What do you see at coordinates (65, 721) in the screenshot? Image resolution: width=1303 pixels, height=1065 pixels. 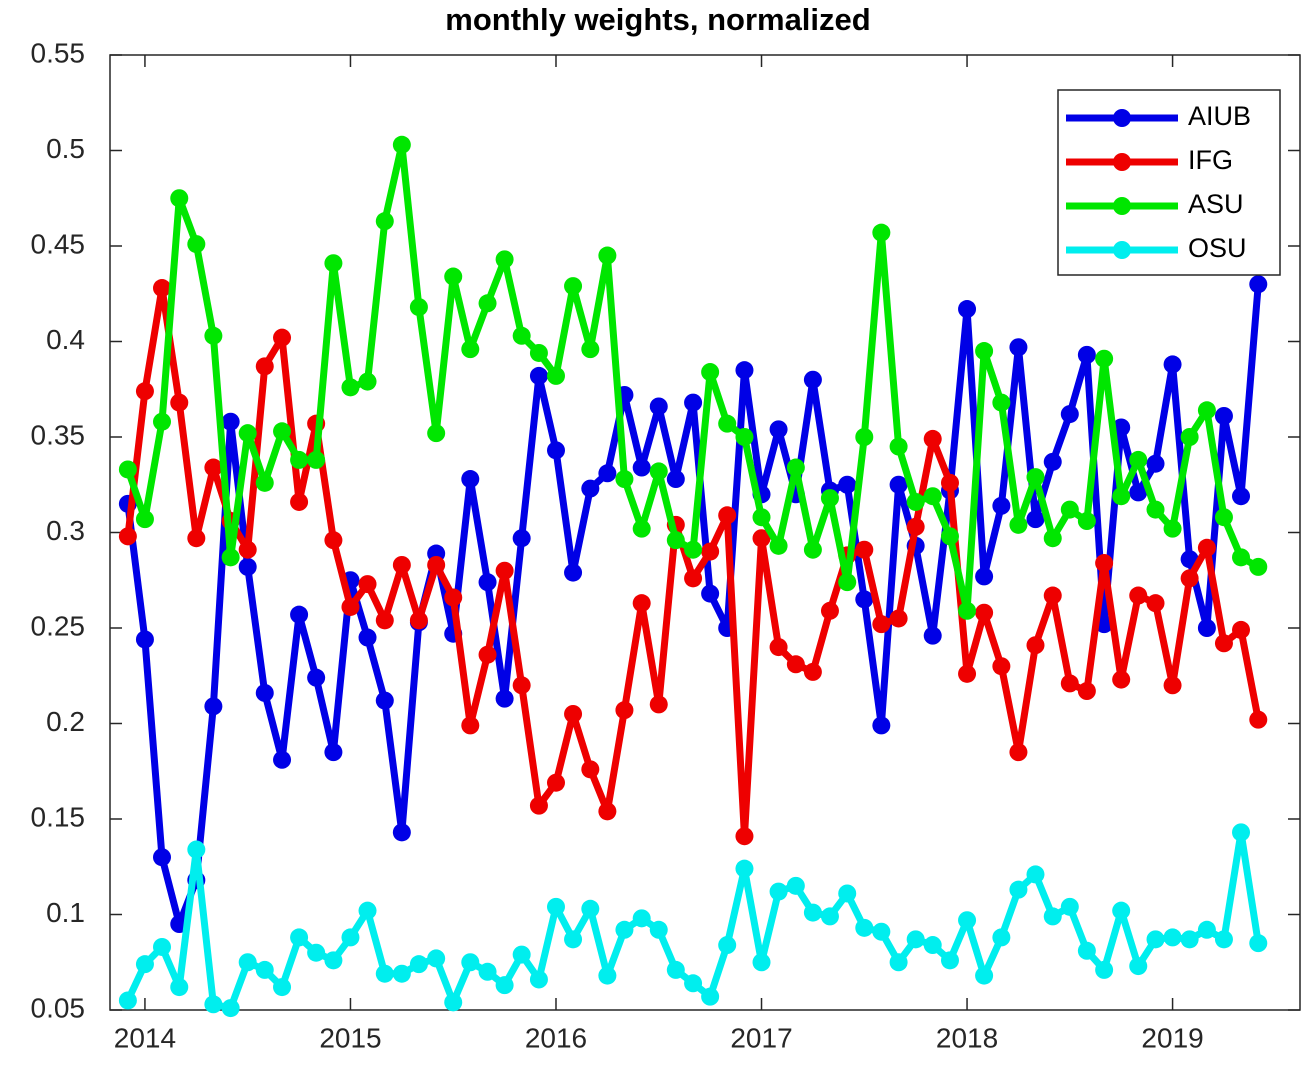 I see `y-tick-label: 0.2` at bounding box center [65, 721].